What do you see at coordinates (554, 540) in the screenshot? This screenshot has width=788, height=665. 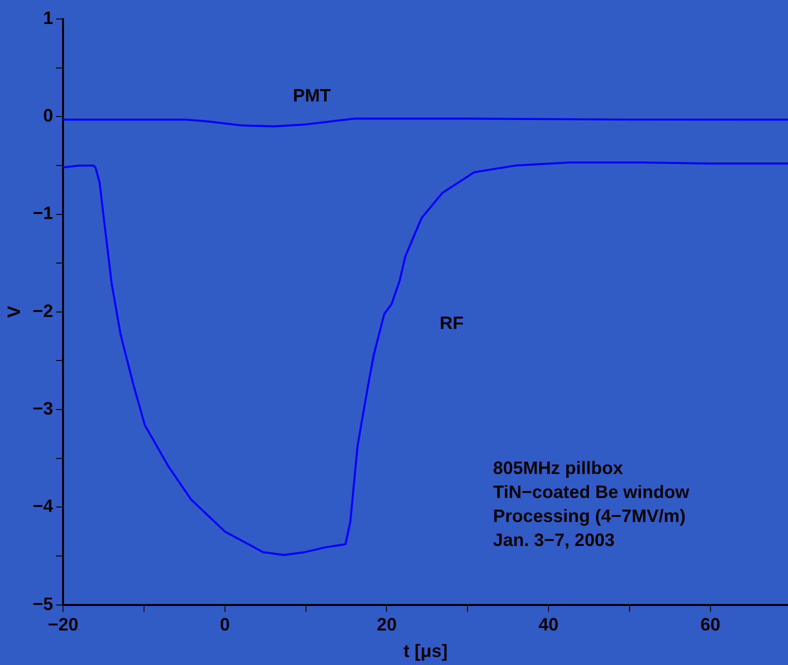 I see `annotation: Jan. 3−7, 2003` at bounding box center [554, 540].